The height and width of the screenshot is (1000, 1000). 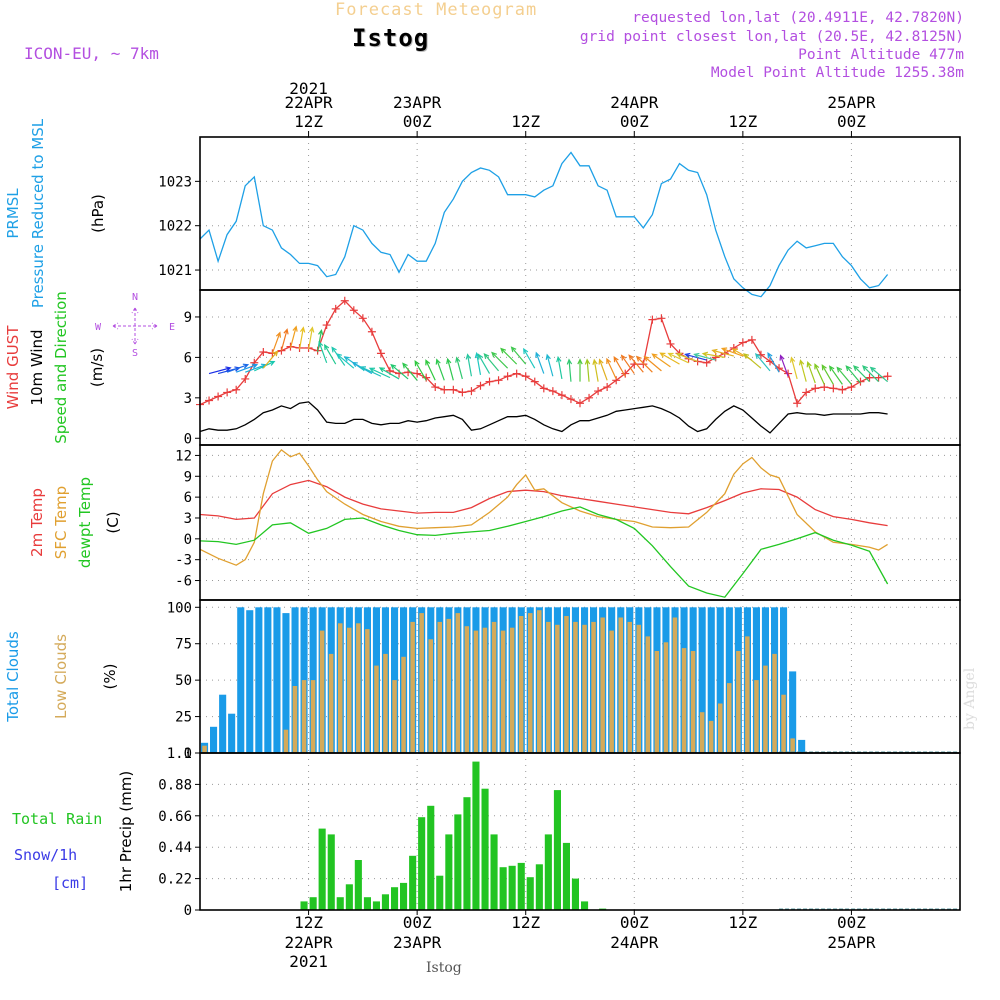 I want to click on time-label-top: 2021, so click(x=308, y=88).